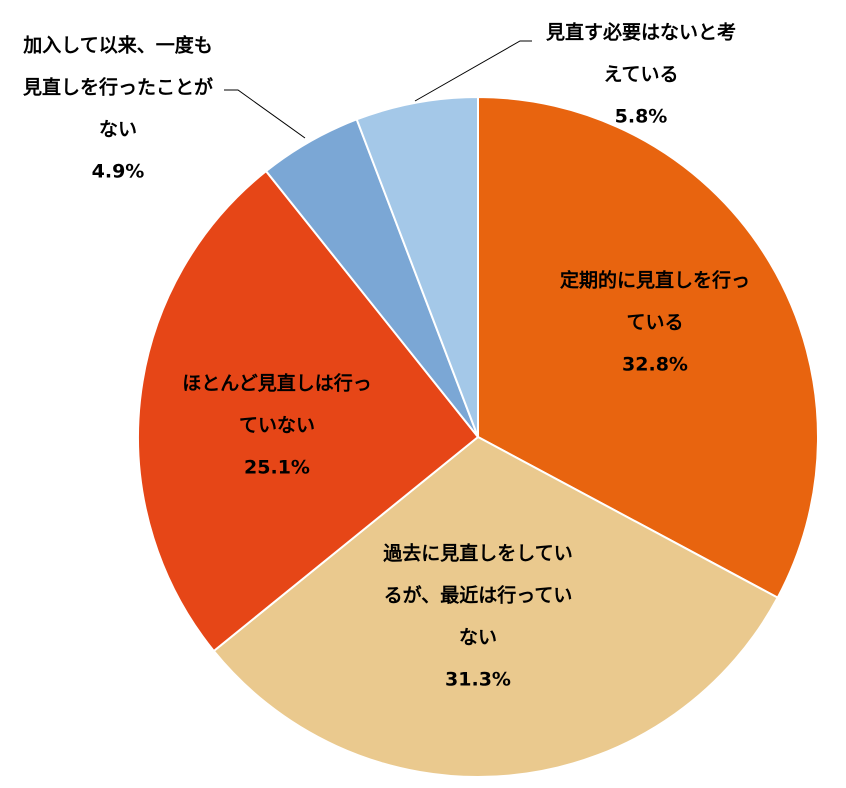  What do you see at coordinates (118, 87) in the screenshot?
I see `slice-label-line: 見直しを行ったことが` at bounding box center [118, 87].